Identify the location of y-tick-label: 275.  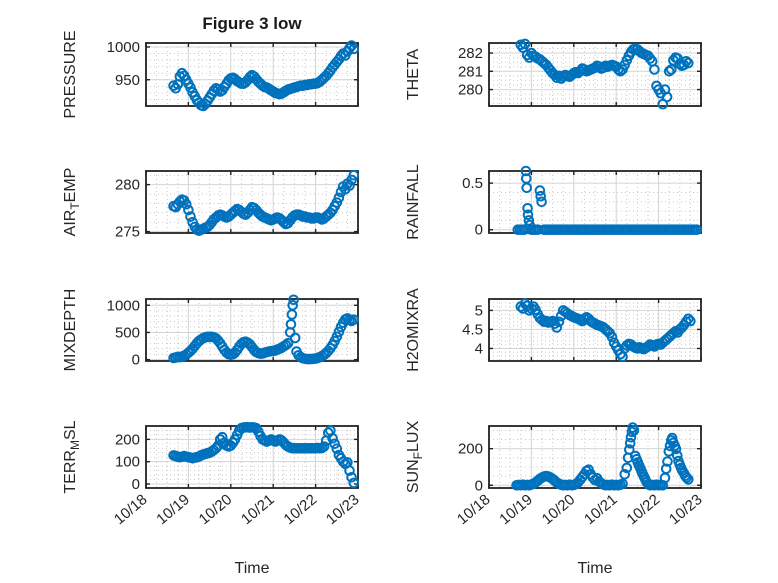
(127, 232).